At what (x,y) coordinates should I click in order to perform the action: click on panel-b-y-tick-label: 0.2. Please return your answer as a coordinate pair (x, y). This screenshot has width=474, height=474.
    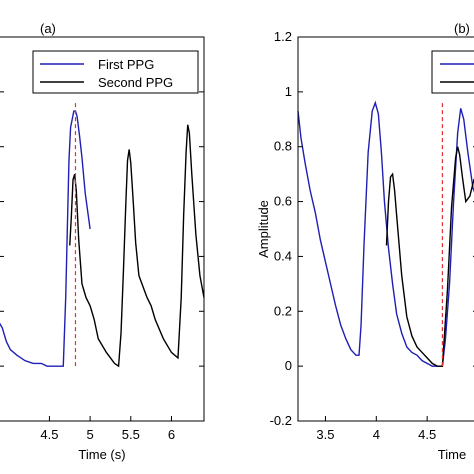
    Looking at the image, I should click on (283, 310).